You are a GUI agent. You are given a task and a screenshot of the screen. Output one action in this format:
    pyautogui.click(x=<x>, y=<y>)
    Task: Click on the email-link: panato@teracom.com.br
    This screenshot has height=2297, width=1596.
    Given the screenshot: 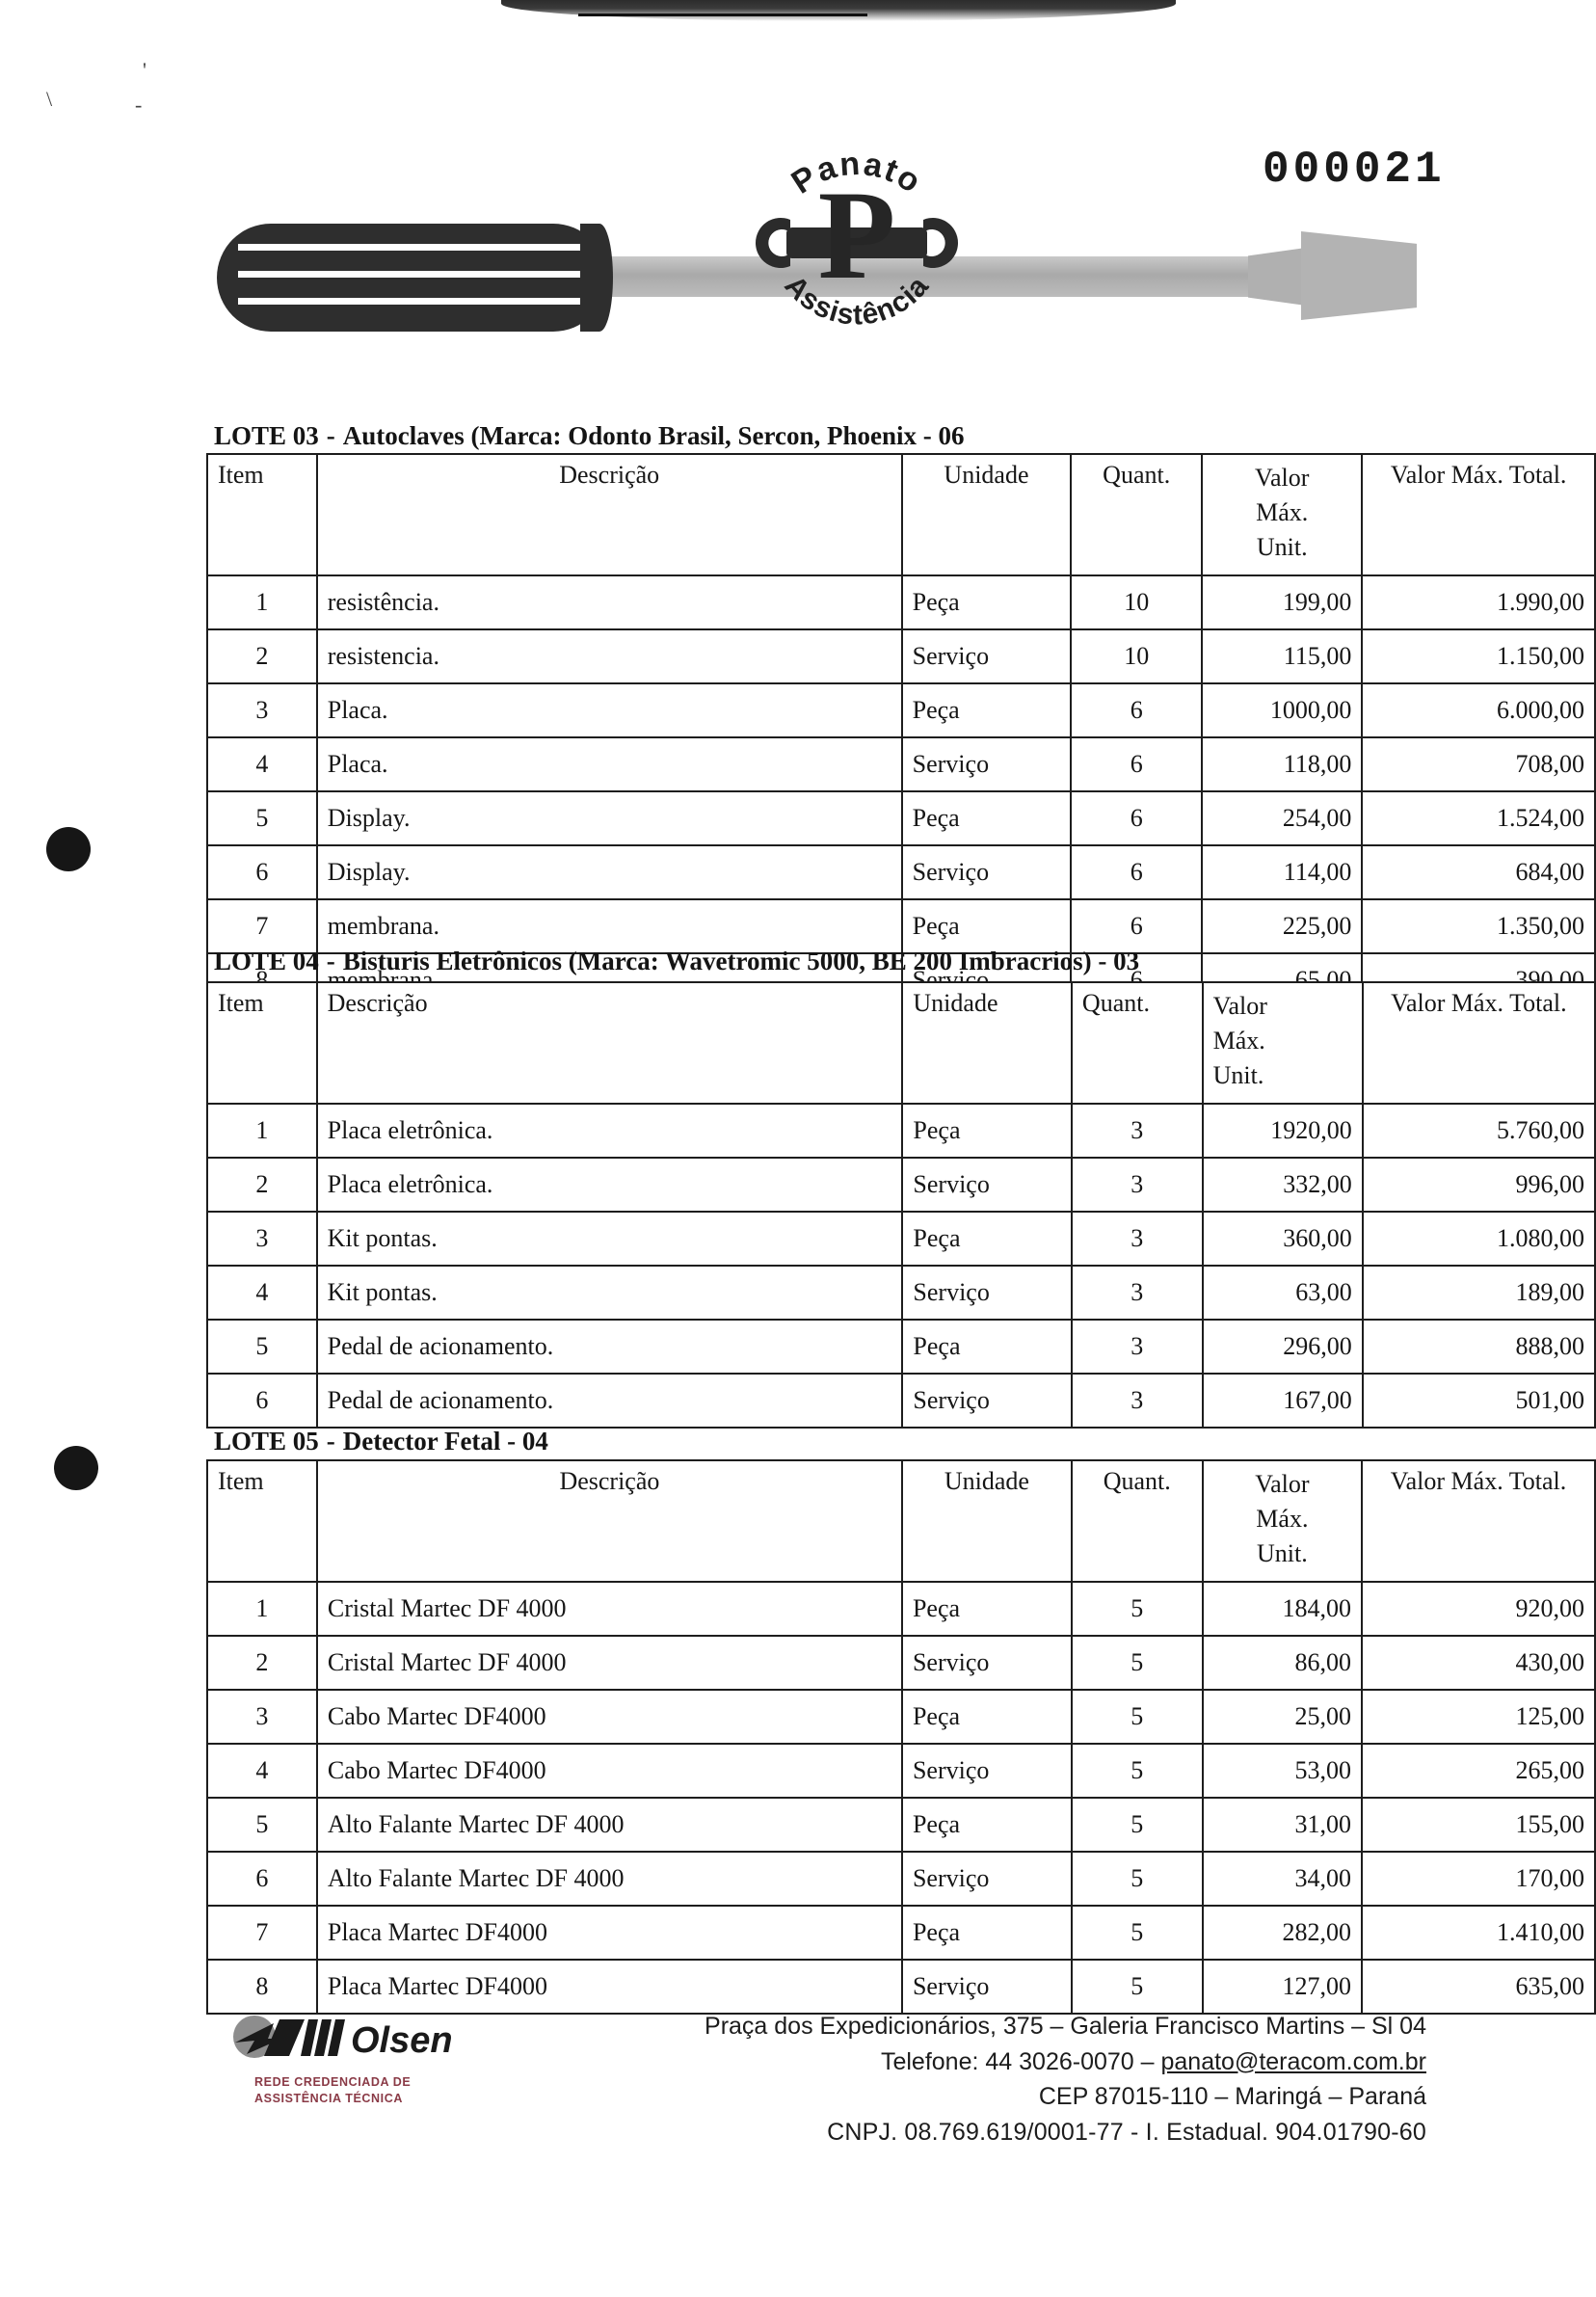 What is the action you would take?
    pyautogui.click(x=1293, y=2061)
    